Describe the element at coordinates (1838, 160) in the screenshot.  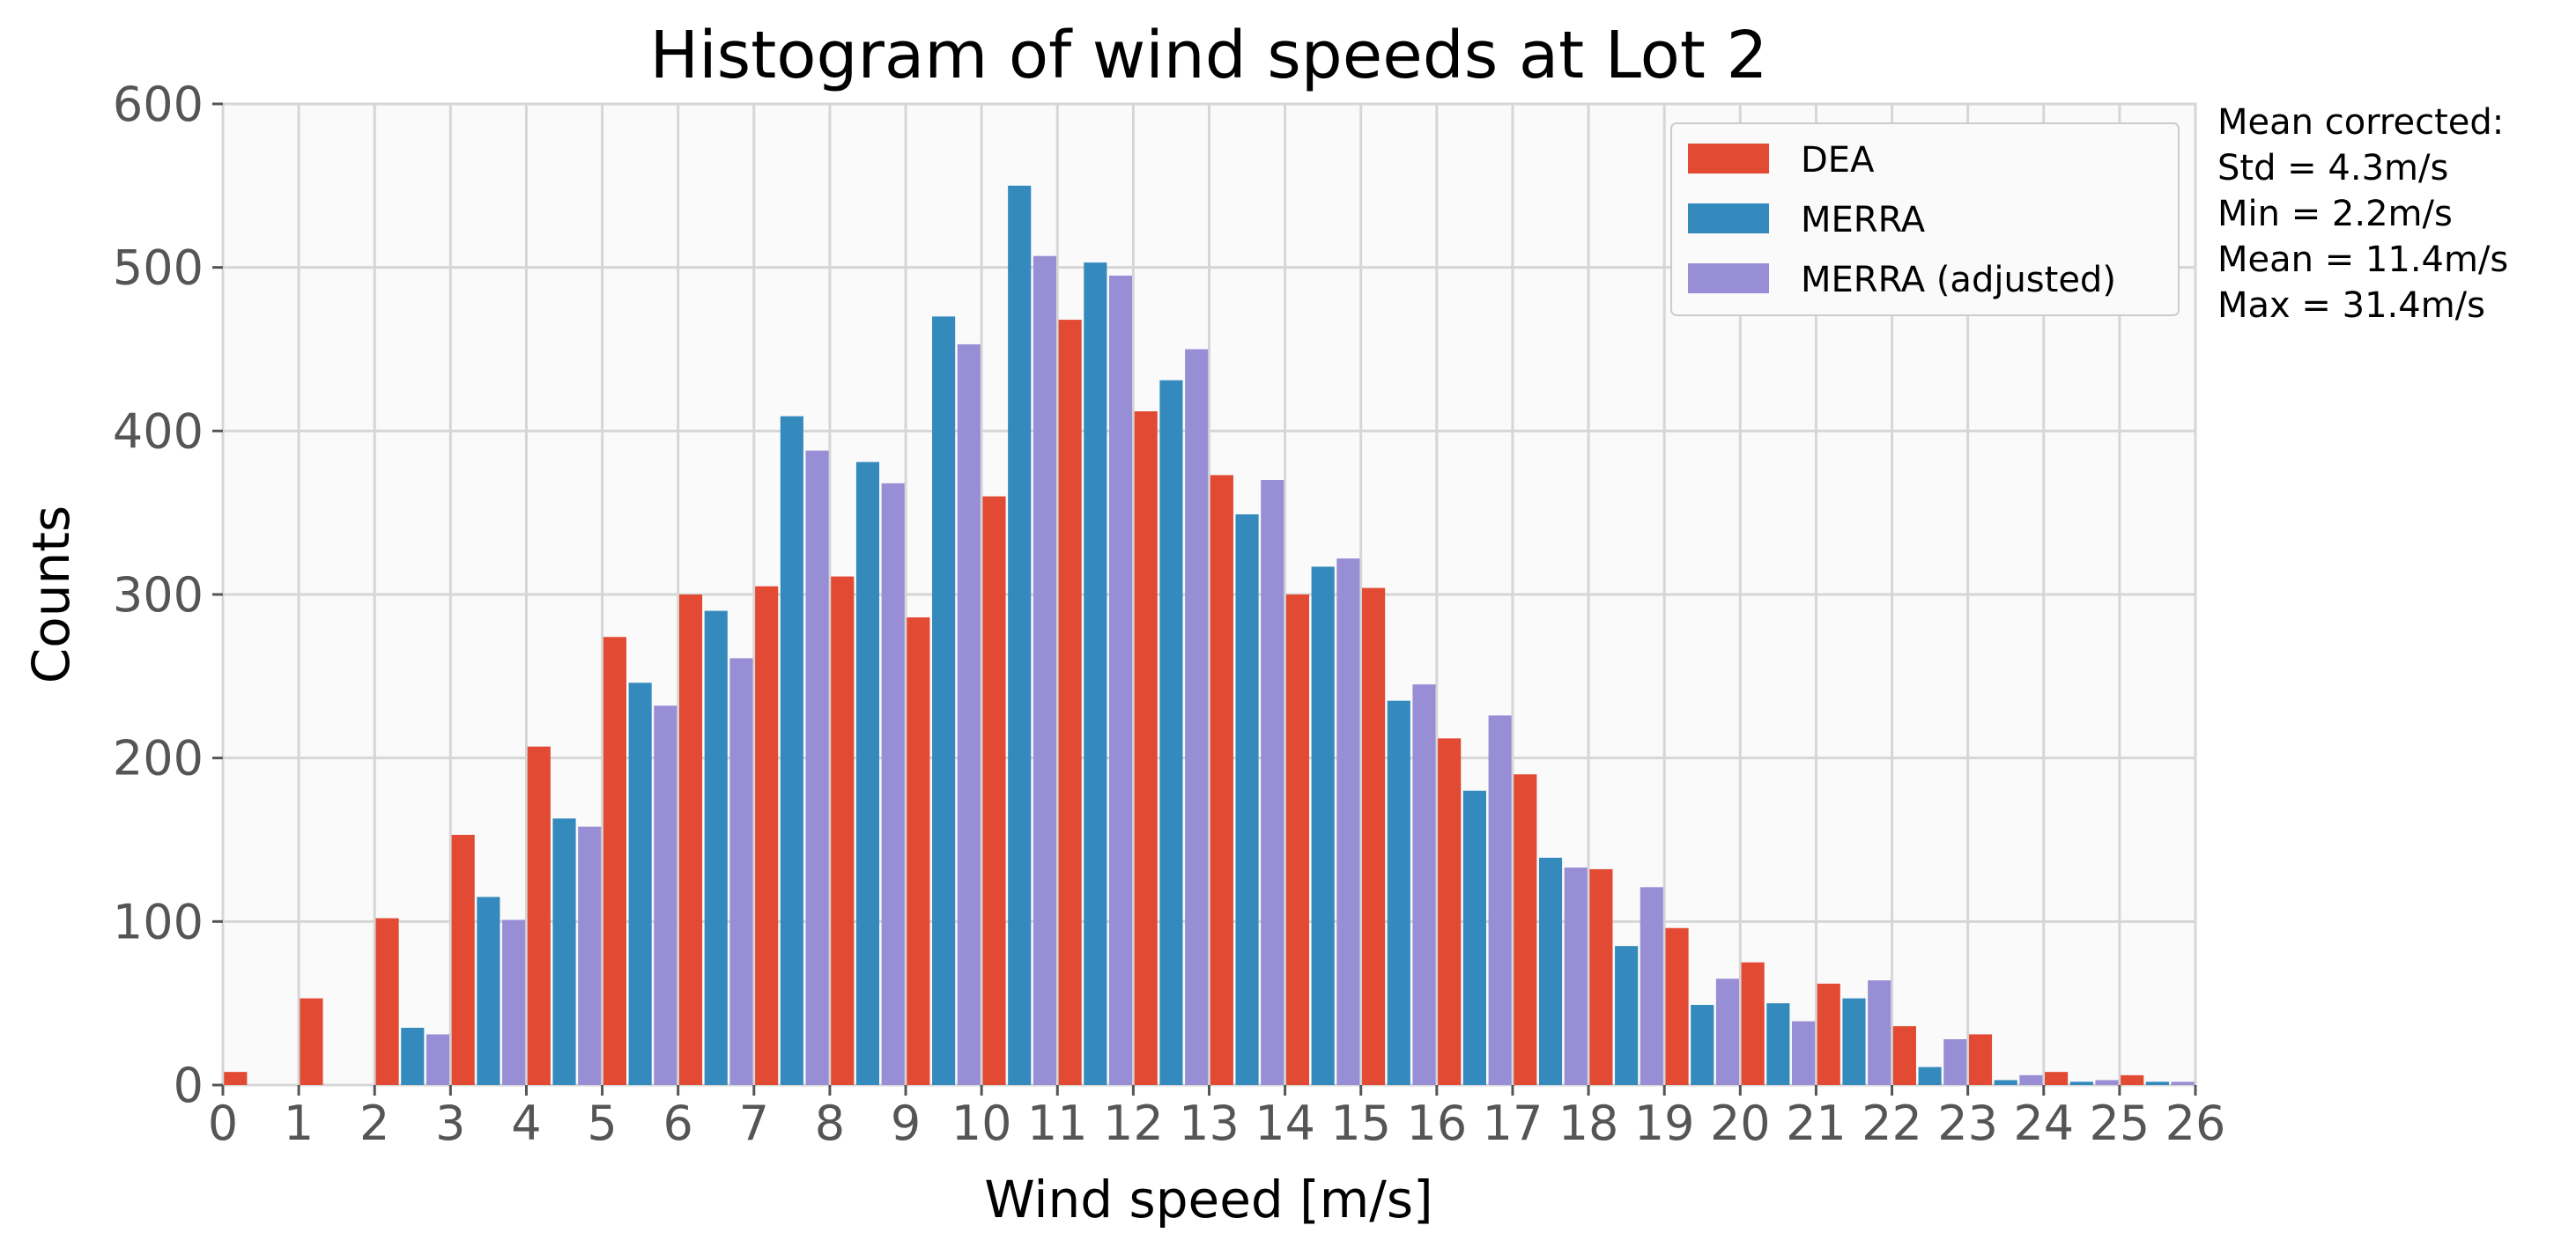
I see `legend-label-dea: DEA` at that location.